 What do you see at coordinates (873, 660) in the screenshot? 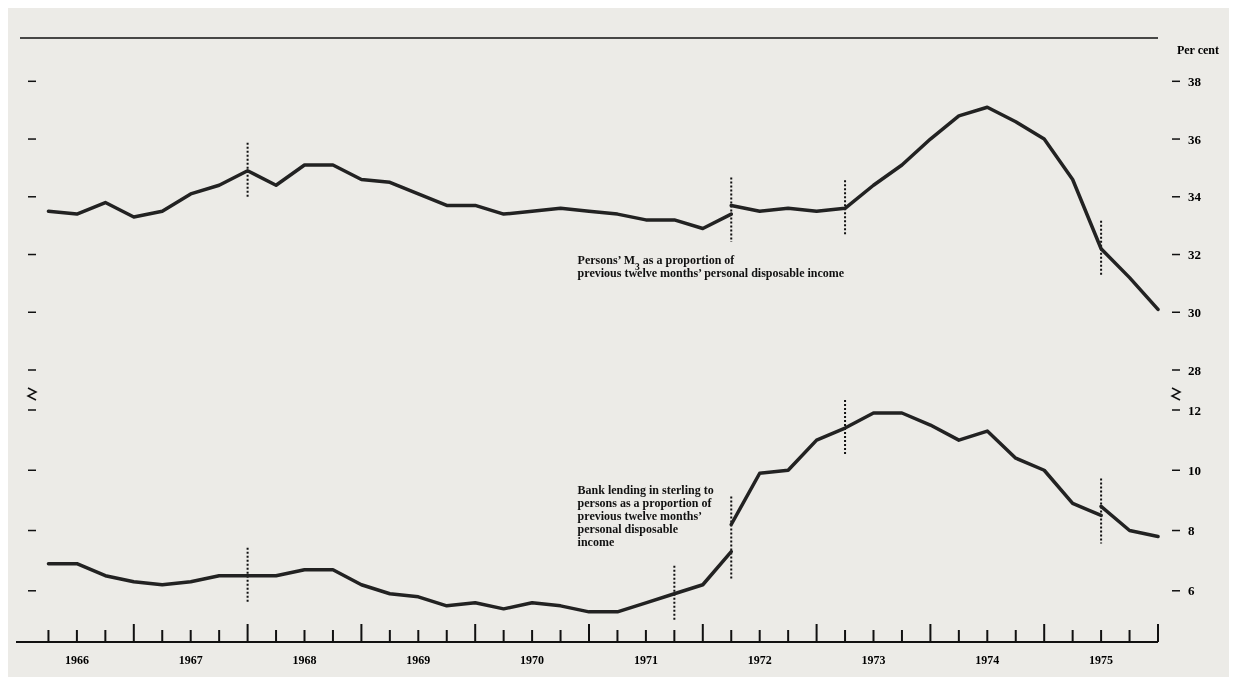
I see `x-tick-label: 1973` at bounding box center [873, 660].